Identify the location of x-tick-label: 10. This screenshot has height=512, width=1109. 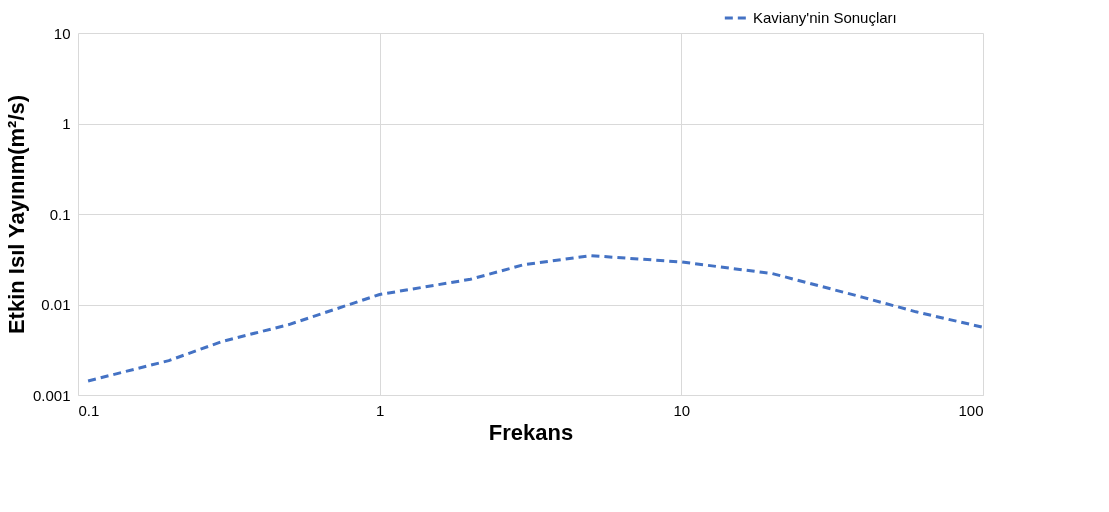
(682, 410).